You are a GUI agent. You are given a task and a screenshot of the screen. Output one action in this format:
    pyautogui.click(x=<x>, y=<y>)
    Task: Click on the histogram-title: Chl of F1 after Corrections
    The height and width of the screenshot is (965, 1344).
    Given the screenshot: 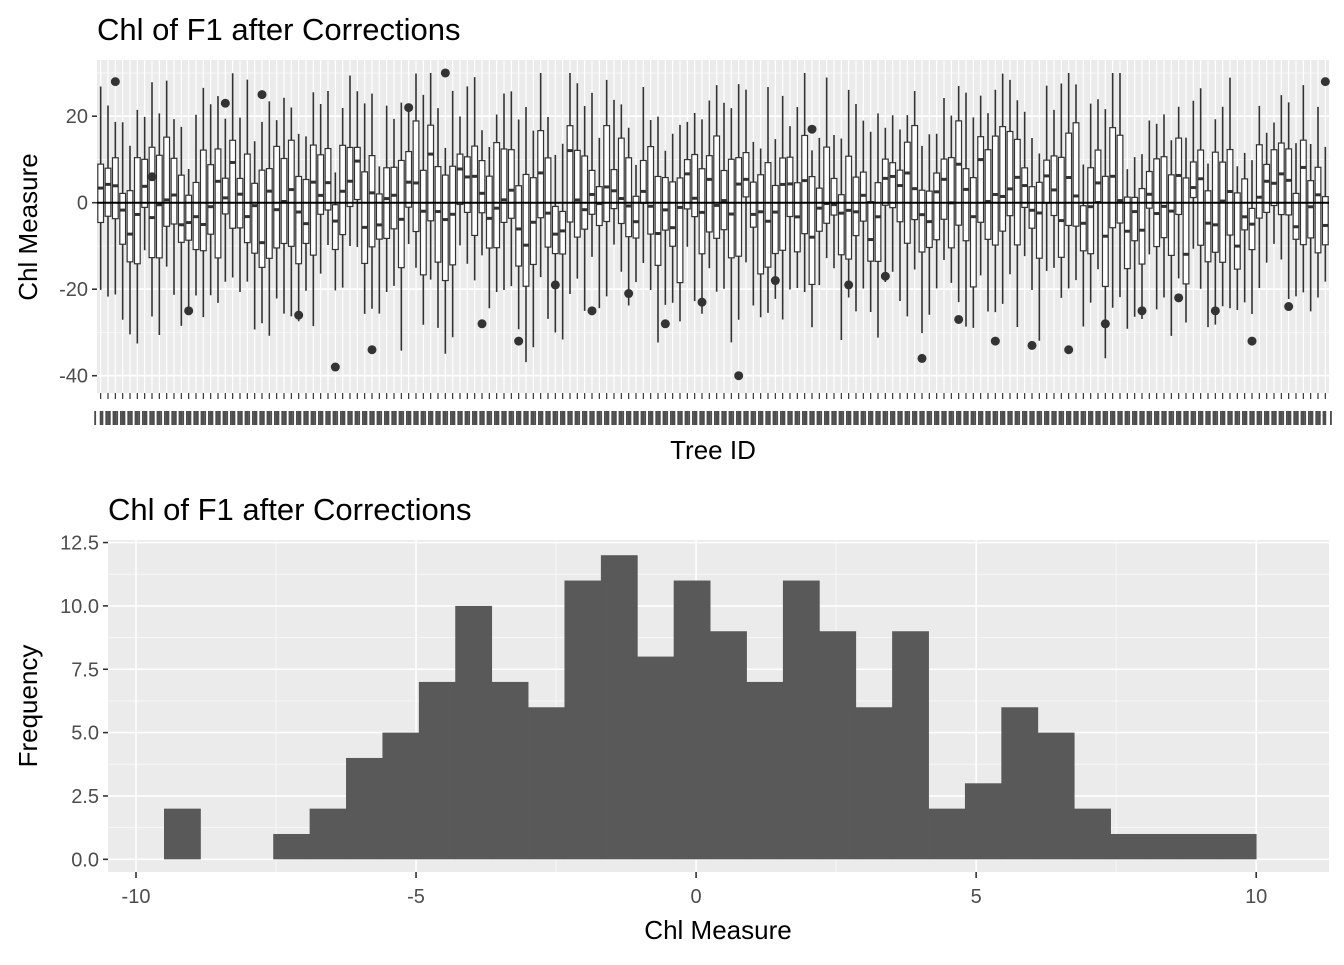 What is the action you would take?
    pyautogui.click(x=290, y=509)
    